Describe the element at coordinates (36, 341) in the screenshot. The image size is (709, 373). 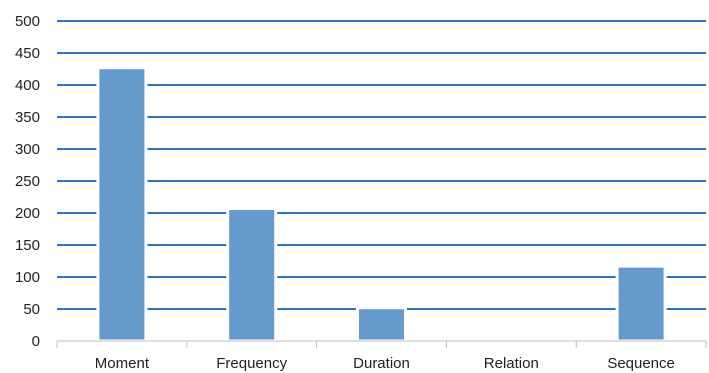
I see `y-tick-label-0: 0` at that location.